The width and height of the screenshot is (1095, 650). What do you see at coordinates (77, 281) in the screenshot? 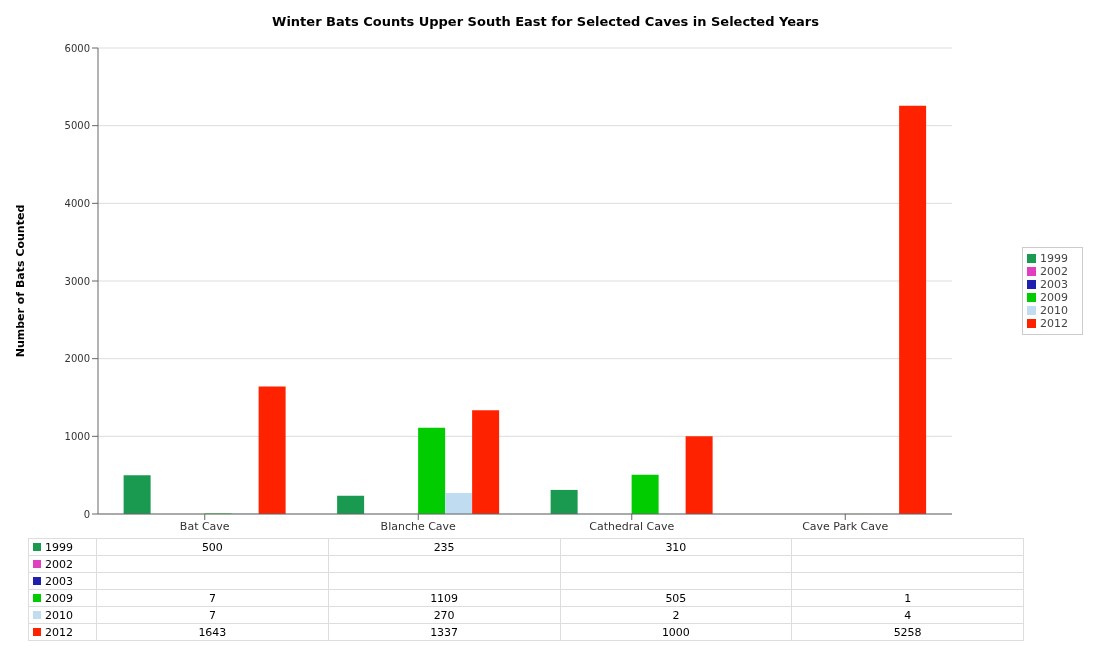
I see `y-tick-label: 3000` at bounding box center [77, 281].